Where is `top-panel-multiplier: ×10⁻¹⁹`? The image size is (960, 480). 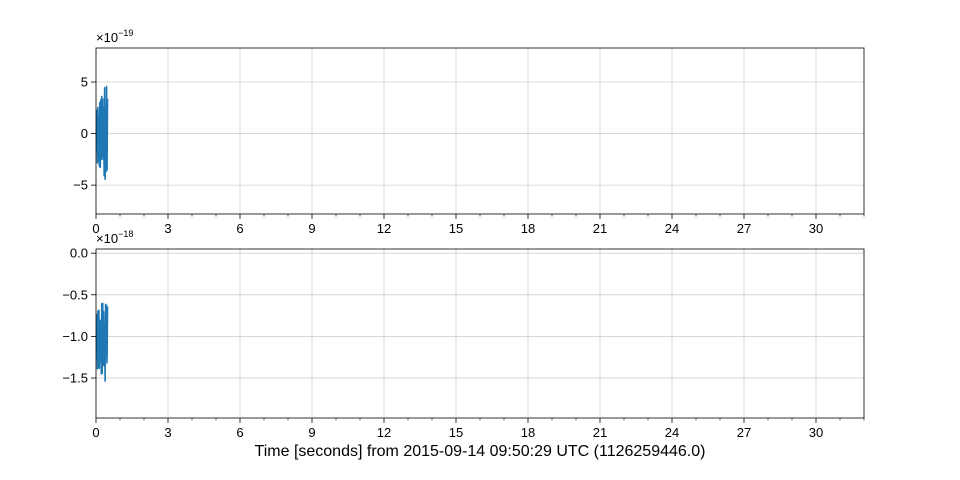 top-panel-multiplier: ×10⁻¹⁹ is located at coordinates (114, 36).